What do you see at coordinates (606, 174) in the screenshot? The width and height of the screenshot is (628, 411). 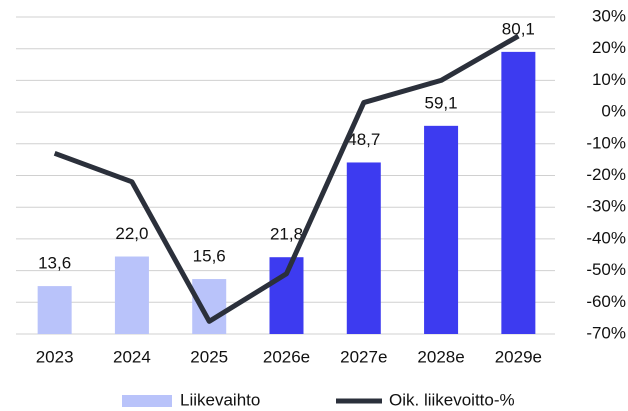 I see `y2-tick-label: -20%` at bounding box center [606, 174].